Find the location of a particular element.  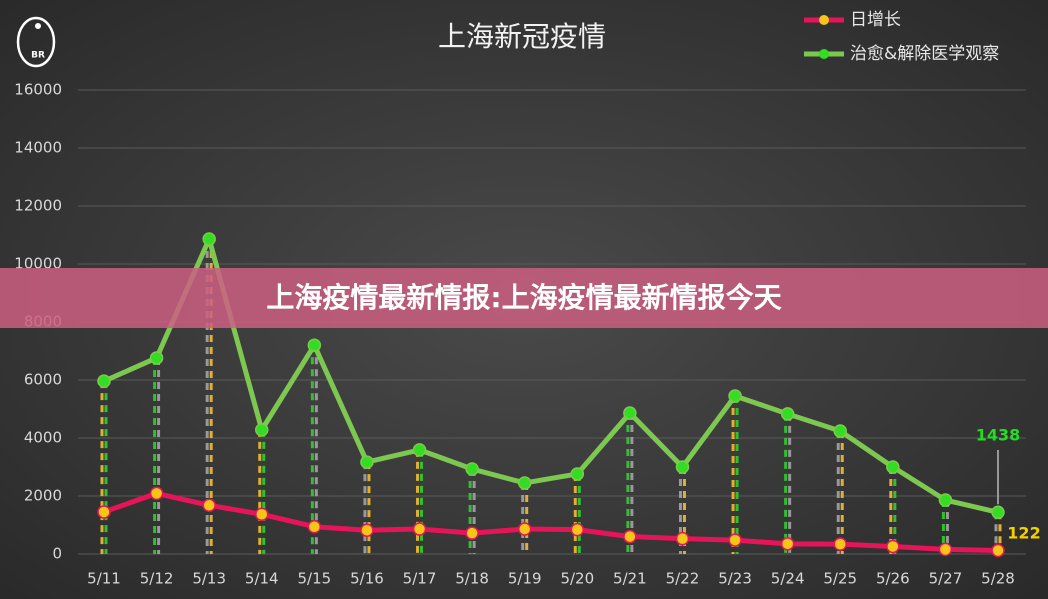

chart-title: 上海新冠疫情 is located at coordinates (522, 36).